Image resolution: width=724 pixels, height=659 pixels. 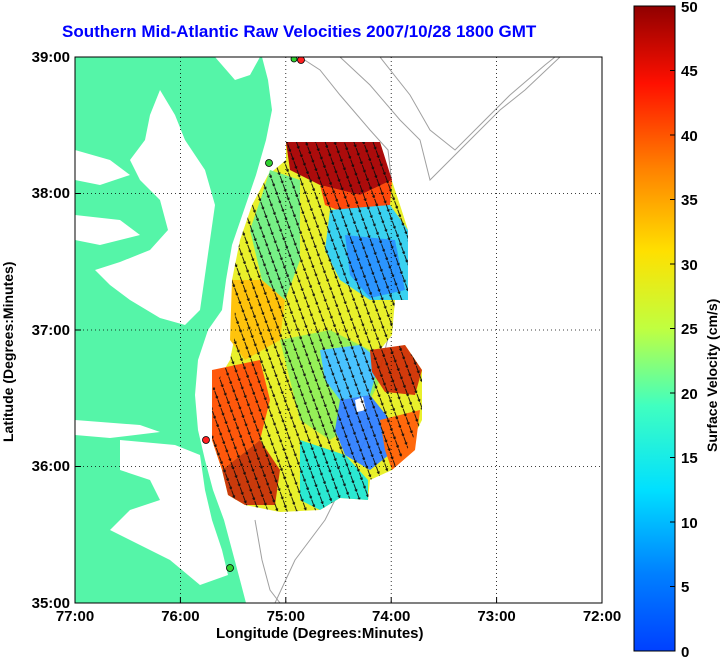 What do you see at coordinates (689, 200) in the screenshot?
I see `colorbar-tick-label: 35` at bounding box center [689, 200].